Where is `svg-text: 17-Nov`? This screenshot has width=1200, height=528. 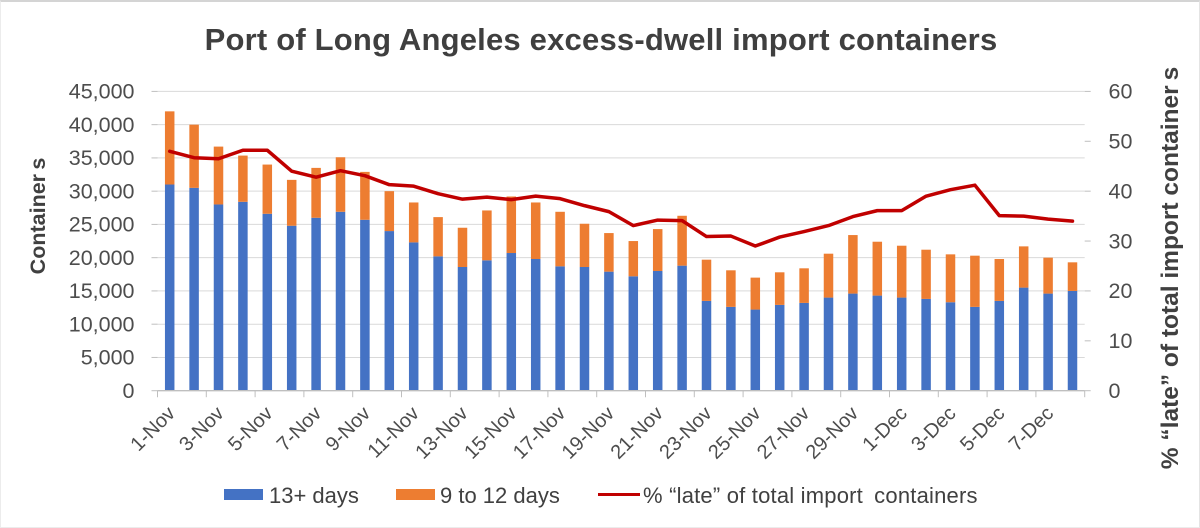 svg-text: 17-Nov is located at coordinates (539, 432).